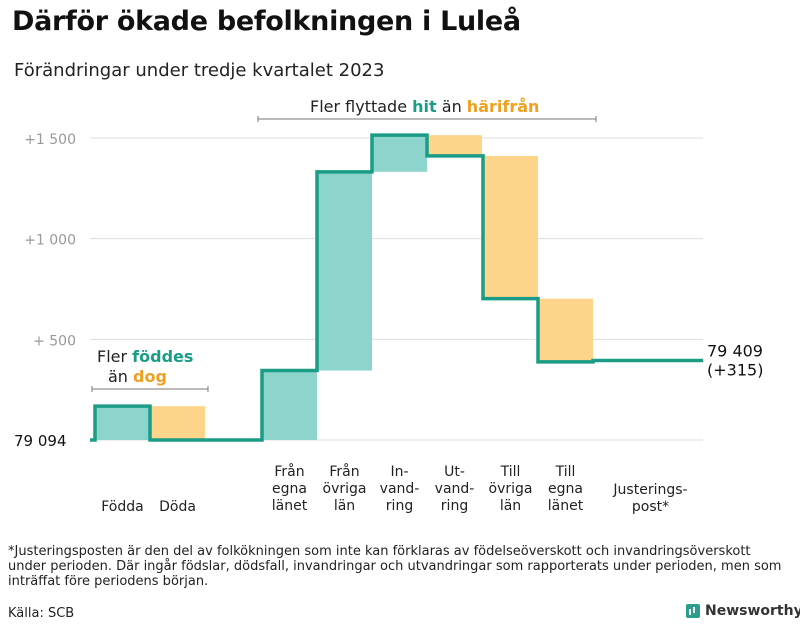  Describe the element at coordinates (54, 341) in the screenshot. I see `y-tick-label: + 500` at that location.